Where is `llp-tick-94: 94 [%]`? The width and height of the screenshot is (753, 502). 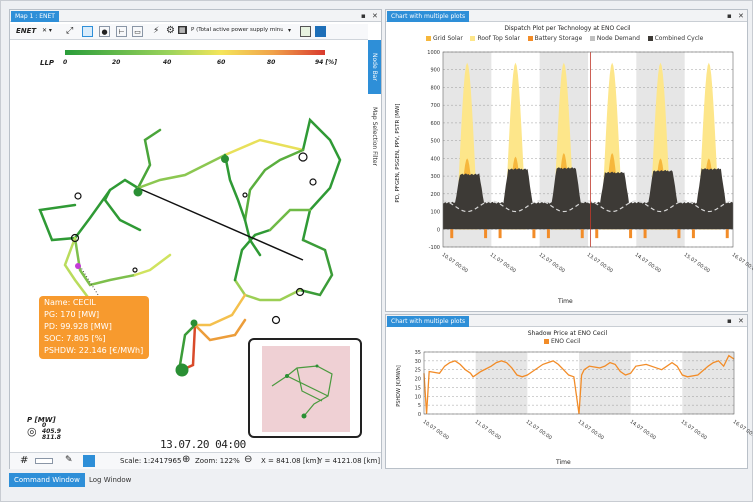
llp-tick-94: 94 [%] is located at coordinates (326, 62).